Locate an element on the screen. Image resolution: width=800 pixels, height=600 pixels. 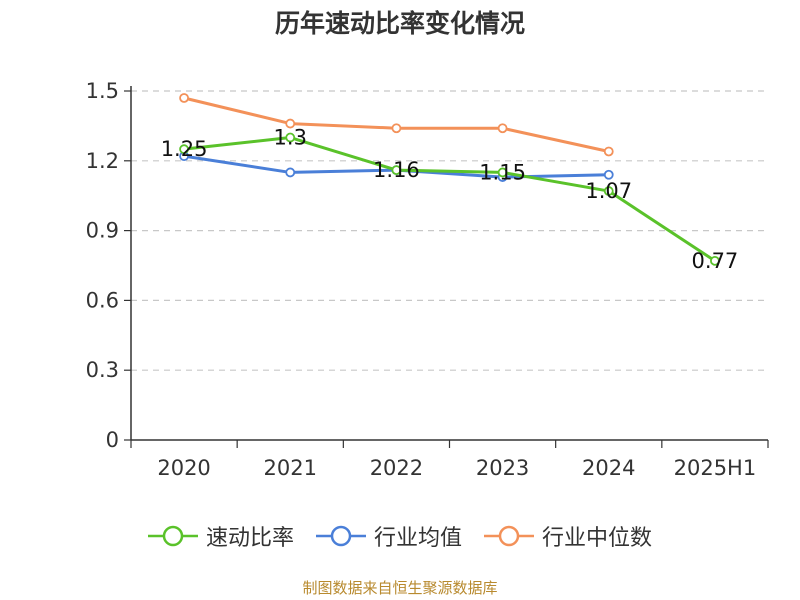
y-tick-label-0: 0 is located at coordinates (112, 440).